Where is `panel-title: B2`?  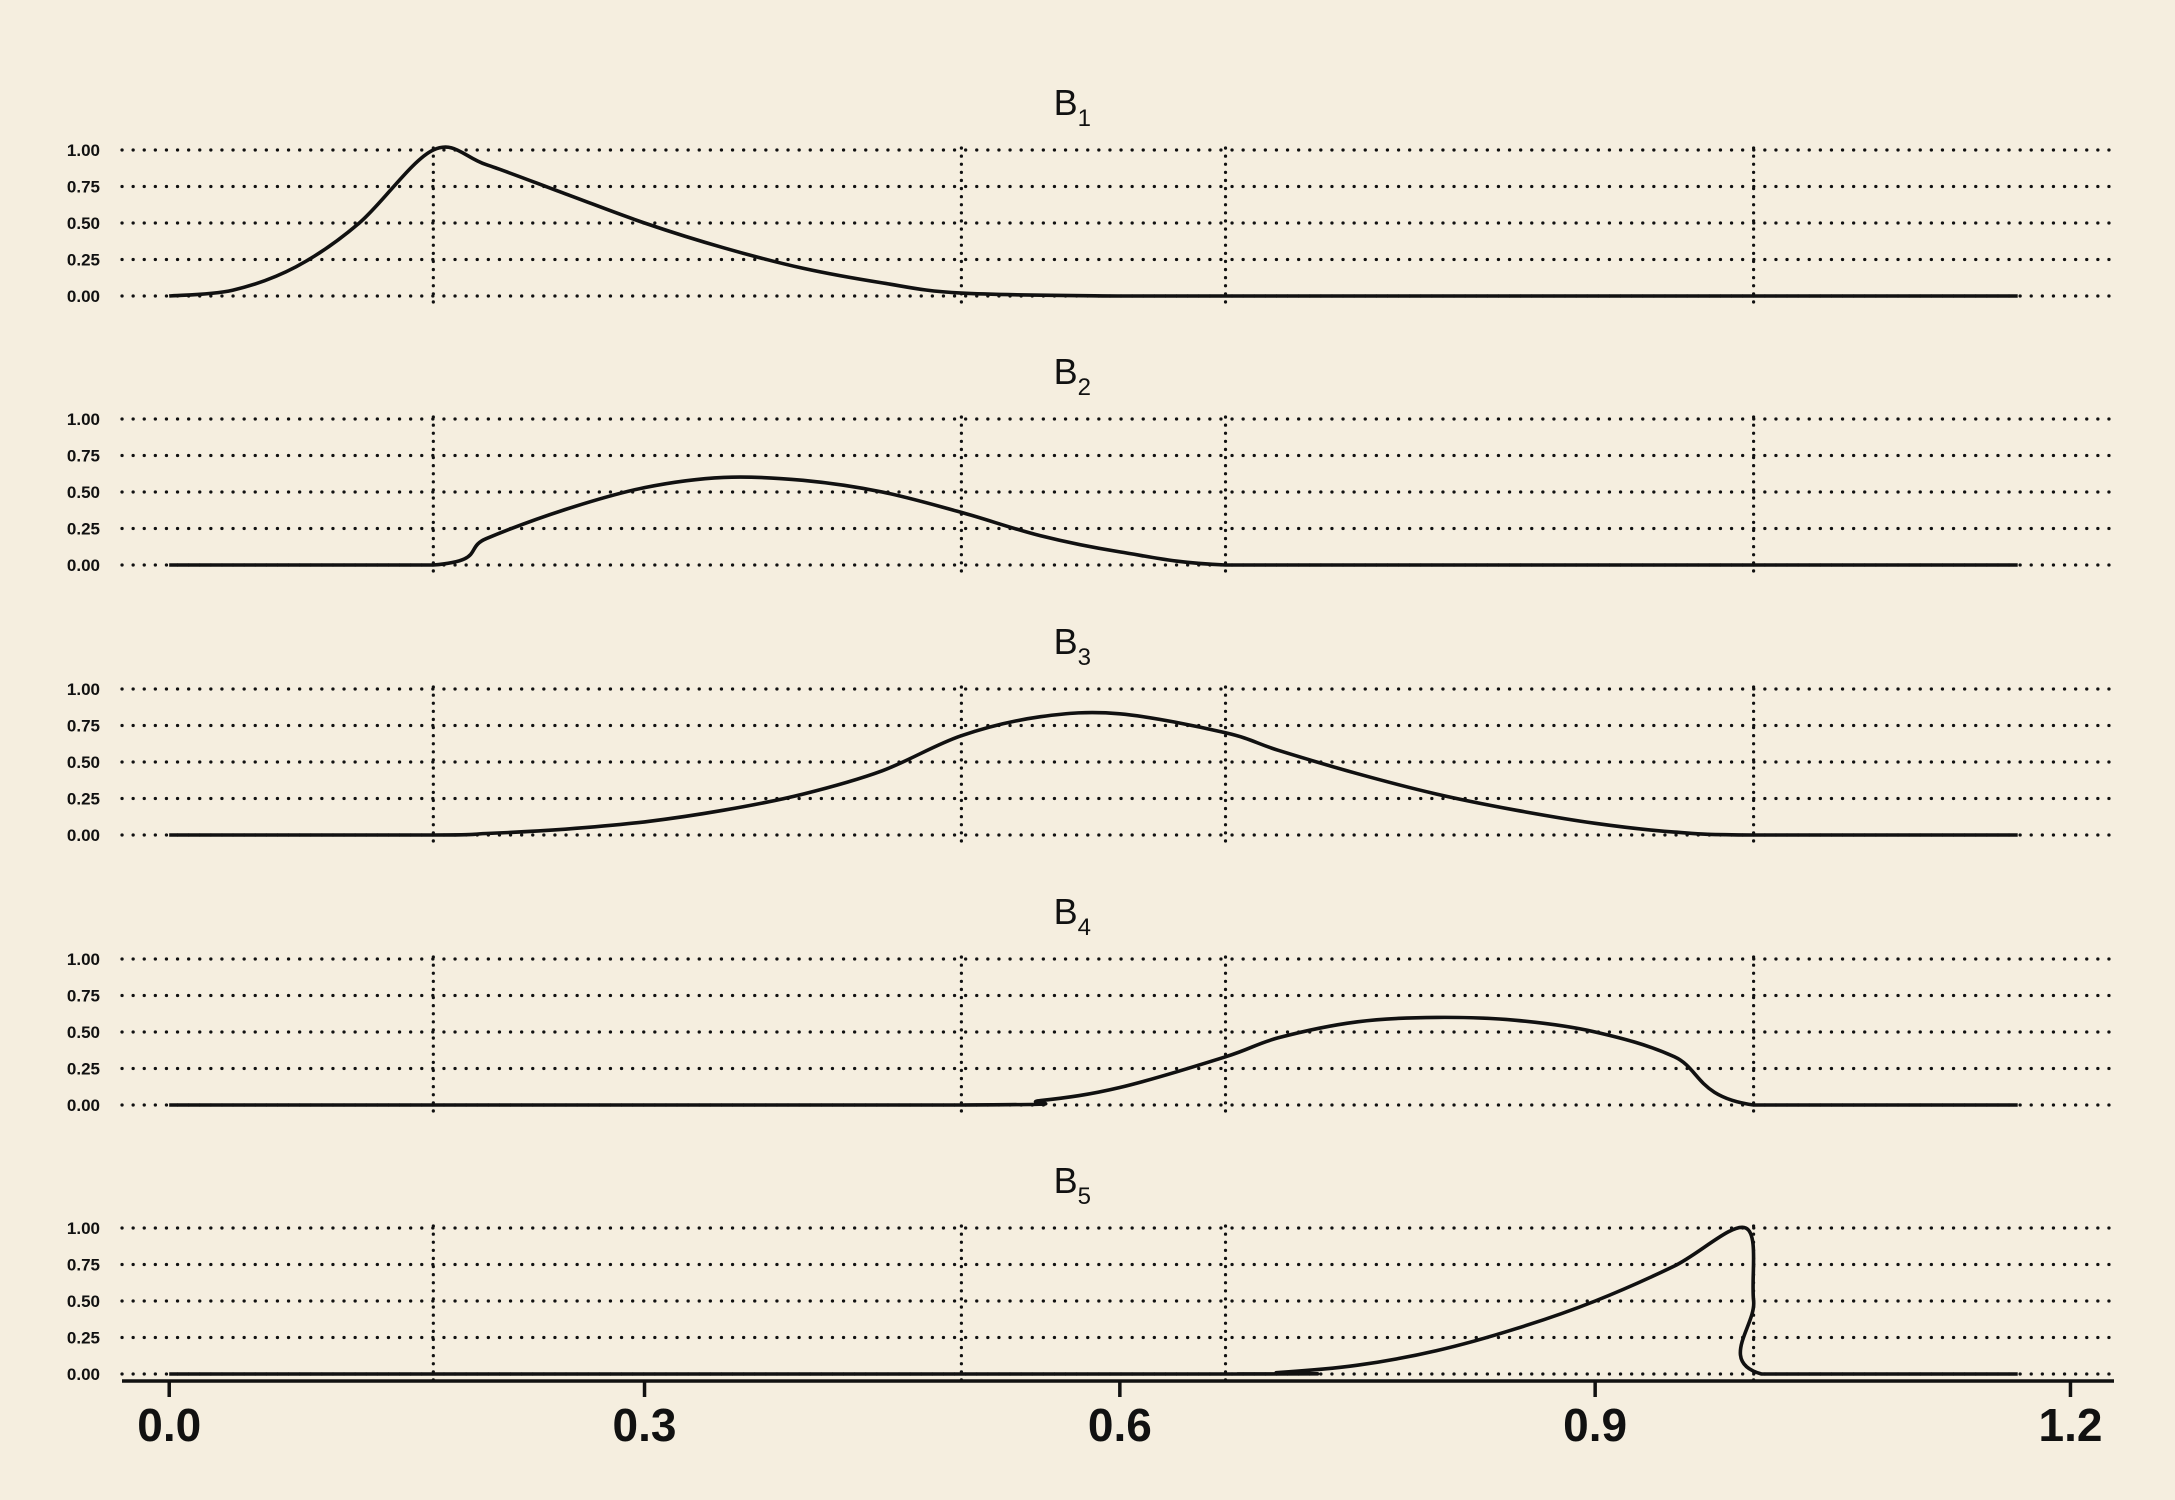
panel-title: B2 is located at coordinates (1072, 376).